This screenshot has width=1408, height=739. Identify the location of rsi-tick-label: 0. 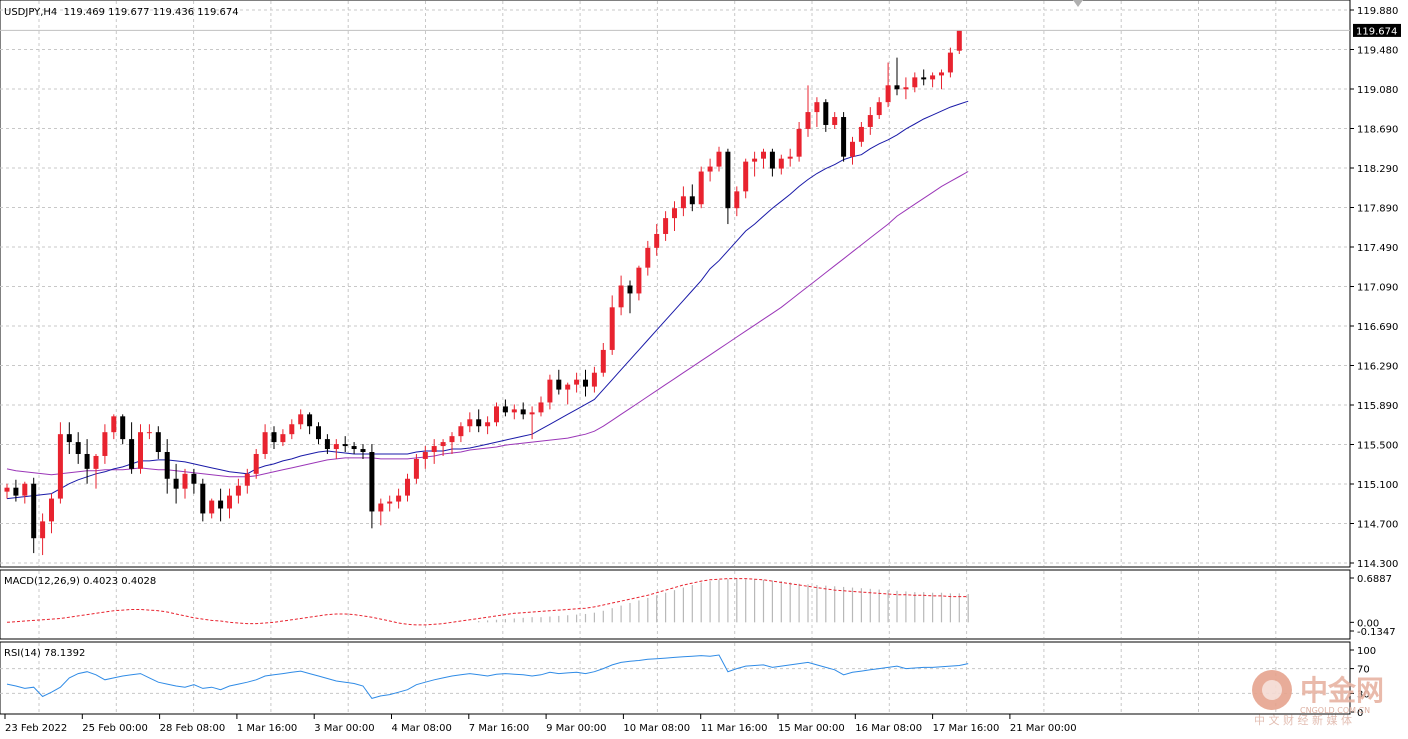
(1360, 713).